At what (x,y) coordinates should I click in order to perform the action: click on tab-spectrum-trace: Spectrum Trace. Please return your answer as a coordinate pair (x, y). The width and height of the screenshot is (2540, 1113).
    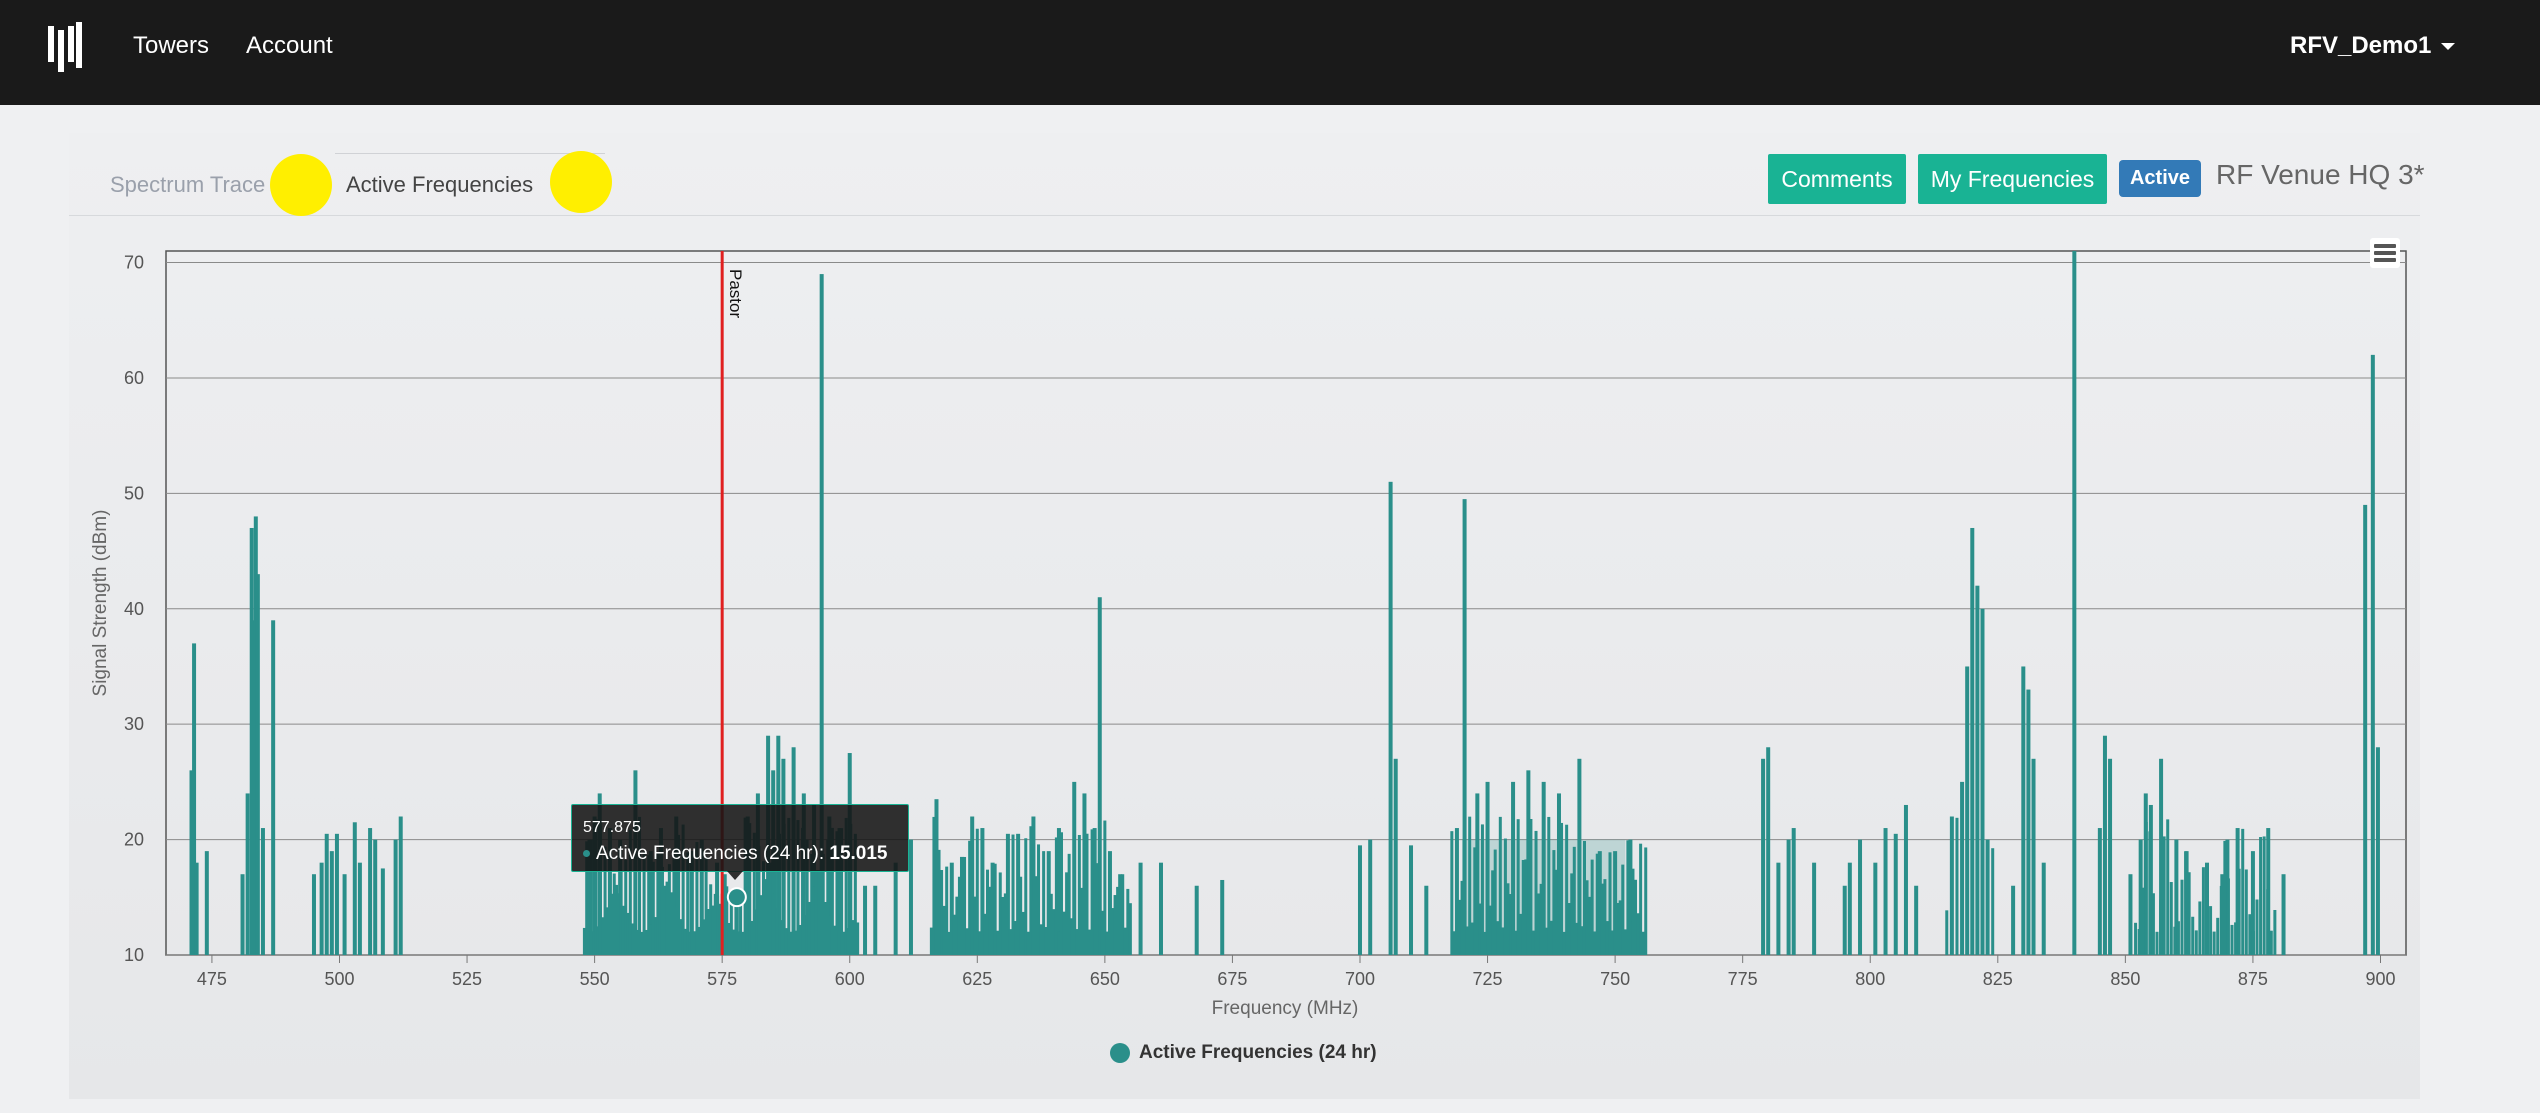
    Looking at the image, I should click on (188, 184).